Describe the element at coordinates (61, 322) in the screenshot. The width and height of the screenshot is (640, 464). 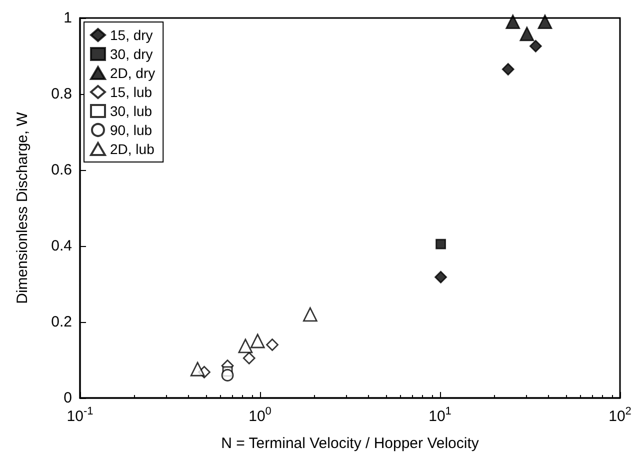
I see `y-tick-label: 0.2` at that location.